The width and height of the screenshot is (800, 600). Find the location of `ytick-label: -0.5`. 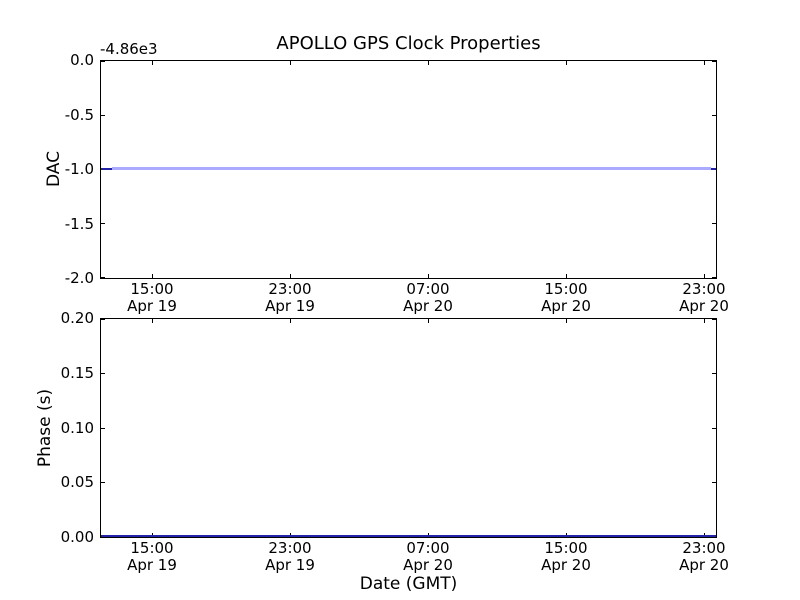

ytick-label: -0.5 is located at coordinates (79, 114).